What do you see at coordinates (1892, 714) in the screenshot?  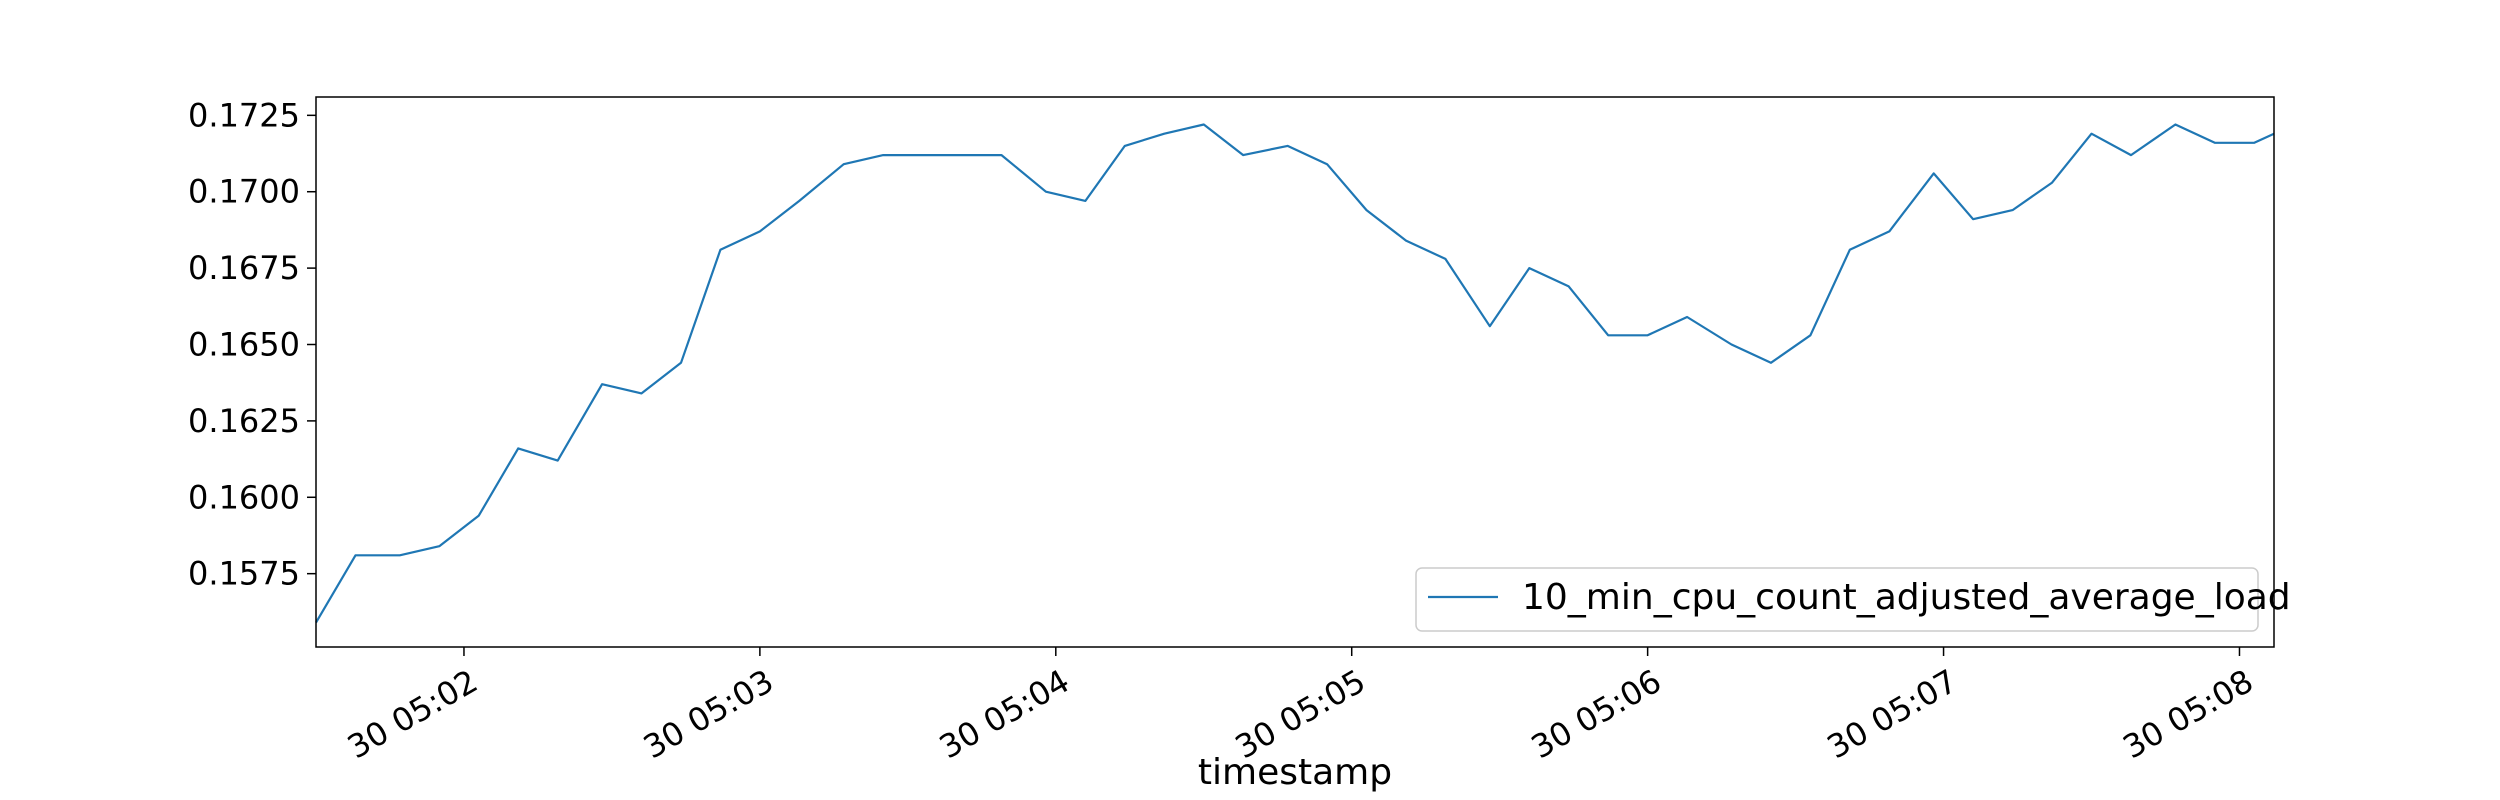 I see `x-tick-label: 30 05:07` at bounding box center [1892, 714].